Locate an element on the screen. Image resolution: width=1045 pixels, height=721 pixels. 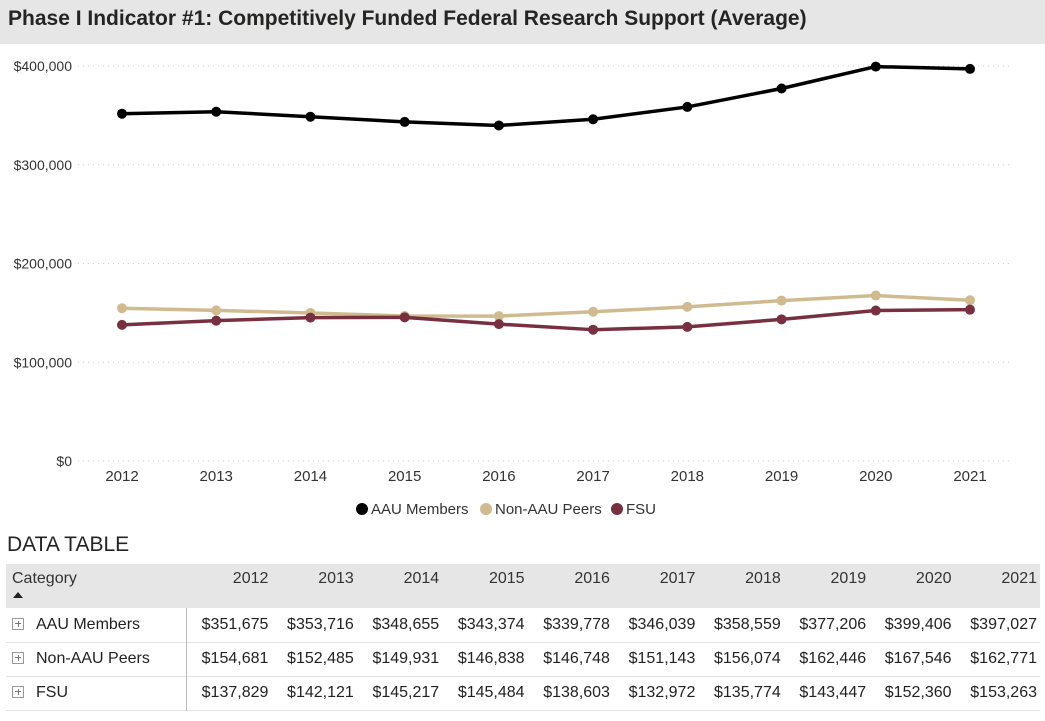
year-column-header: 2021 is located at coordinates (1019, 578).